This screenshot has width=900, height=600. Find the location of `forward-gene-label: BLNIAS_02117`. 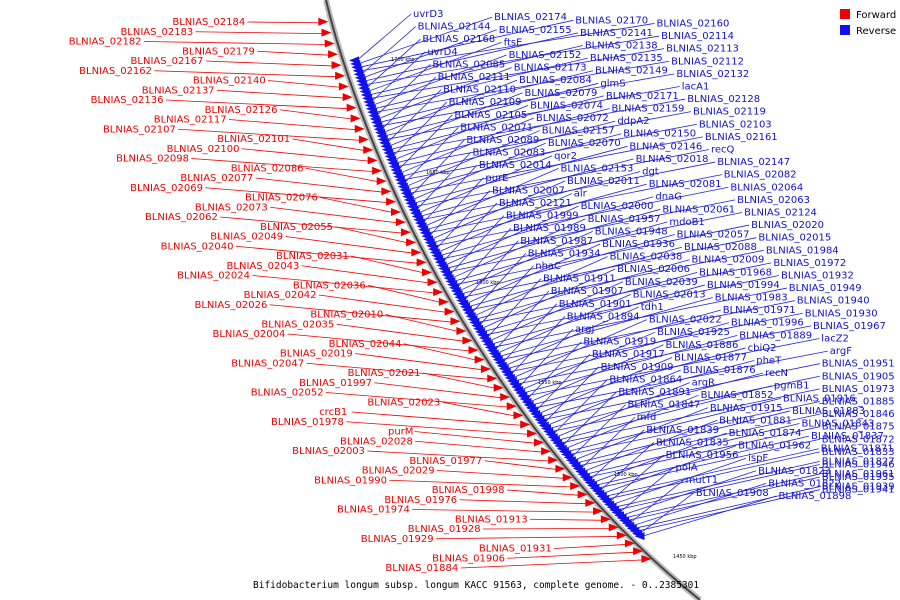

forward-gene-label: BLNIAS_02117 is located at coordinates (190, 120).